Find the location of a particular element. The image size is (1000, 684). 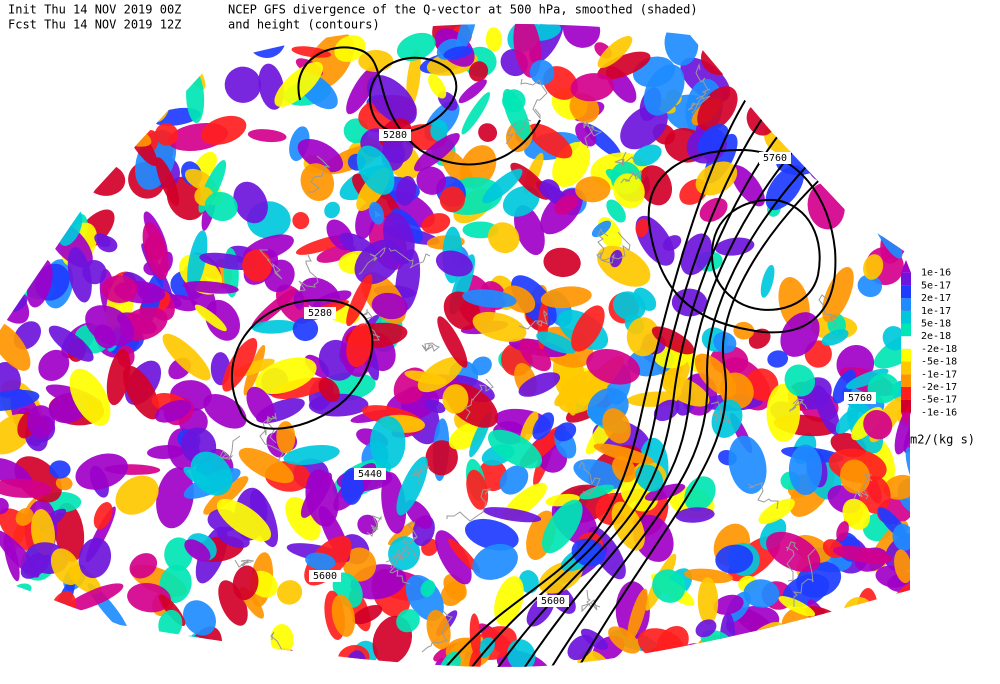

init-time: Init Thu 14 NOV 2019 00Z is located at coordinates (94, 10).